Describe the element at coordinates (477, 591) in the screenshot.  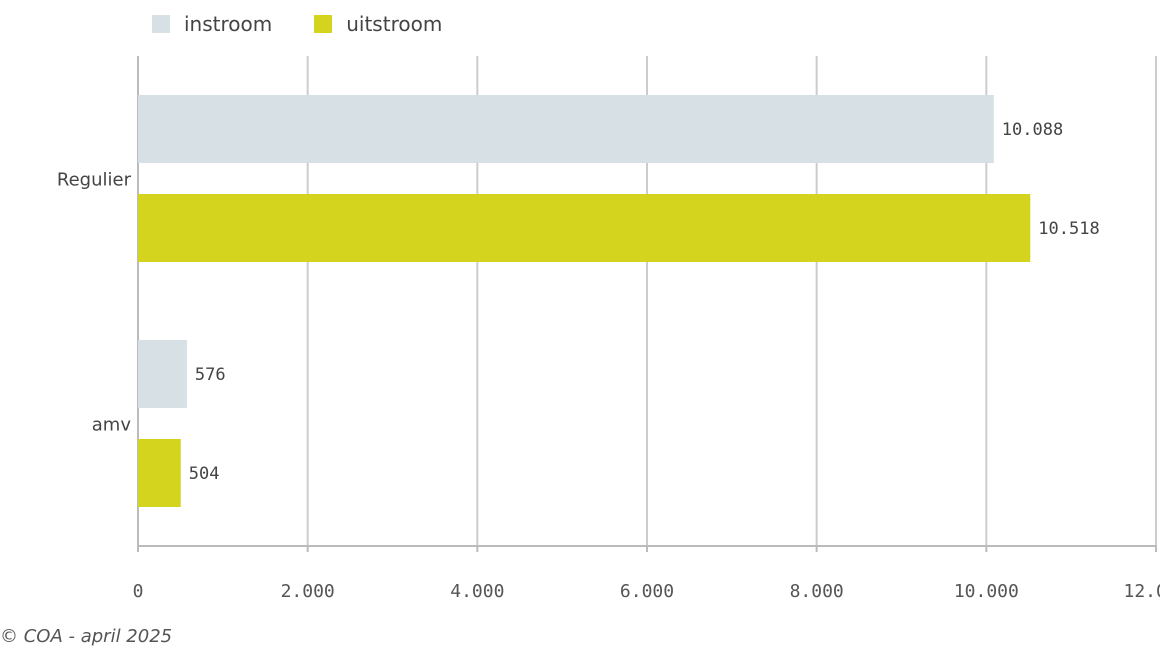
I see `x-tick-label: 4.000` at that location.